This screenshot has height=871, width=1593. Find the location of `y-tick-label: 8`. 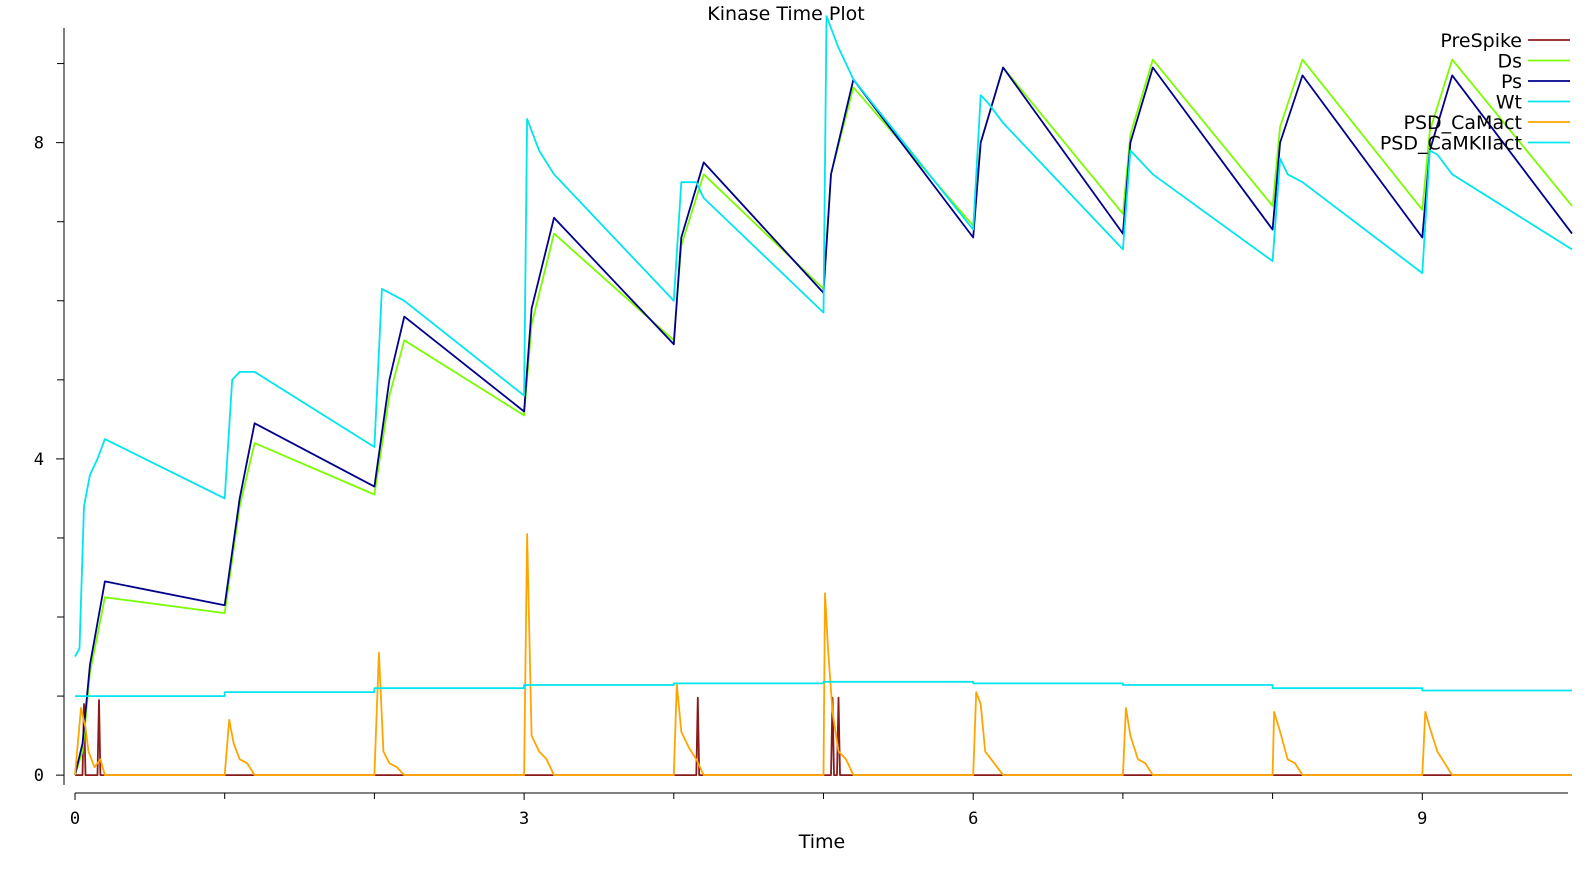

y-tick-label: 8 is located at coordinates (39, 144).